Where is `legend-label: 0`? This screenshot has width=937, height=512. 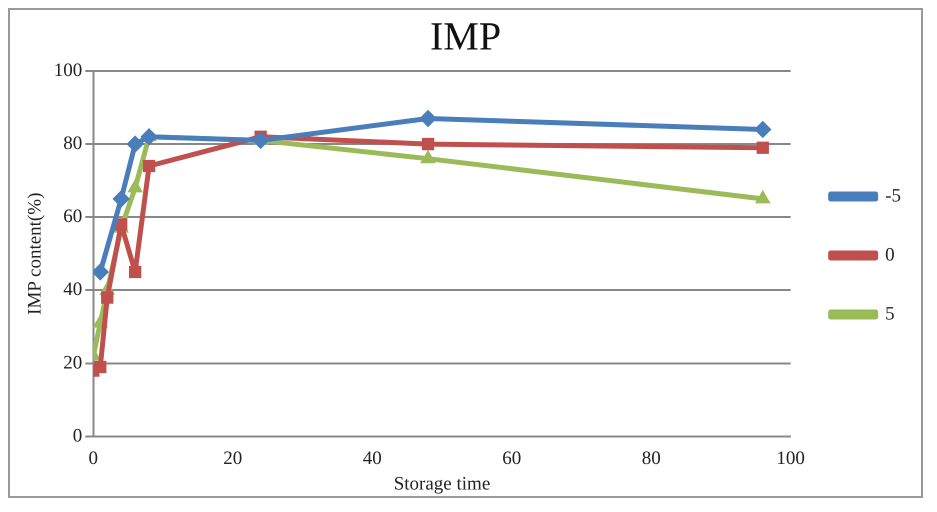
legend-label: 0 is located at coordinates (890, 255).